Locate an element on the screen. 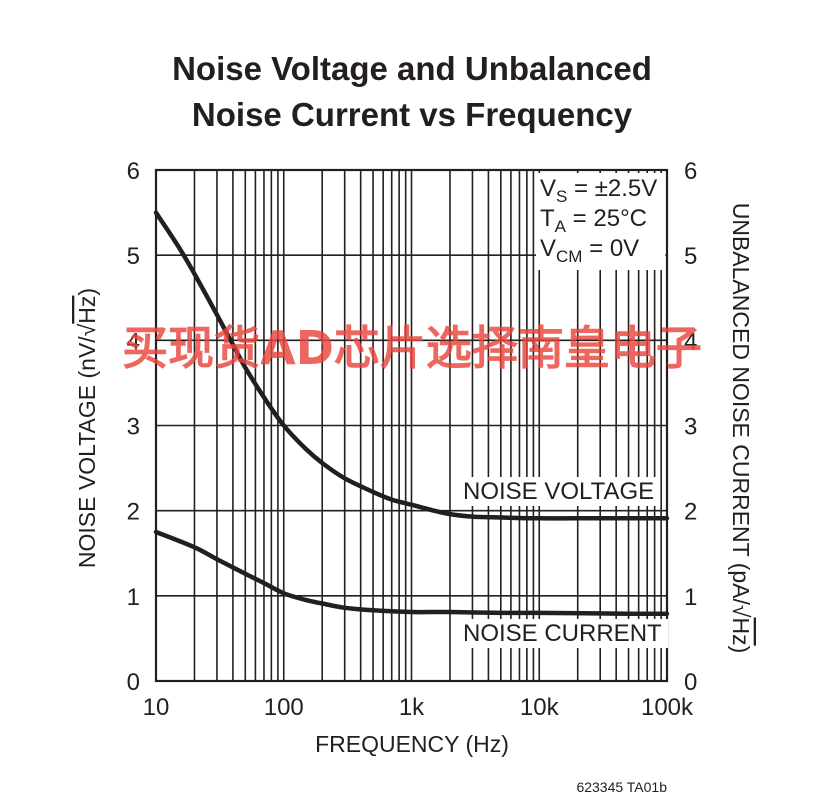  y-tick-label: 6 is located at coordinates (133, 171).